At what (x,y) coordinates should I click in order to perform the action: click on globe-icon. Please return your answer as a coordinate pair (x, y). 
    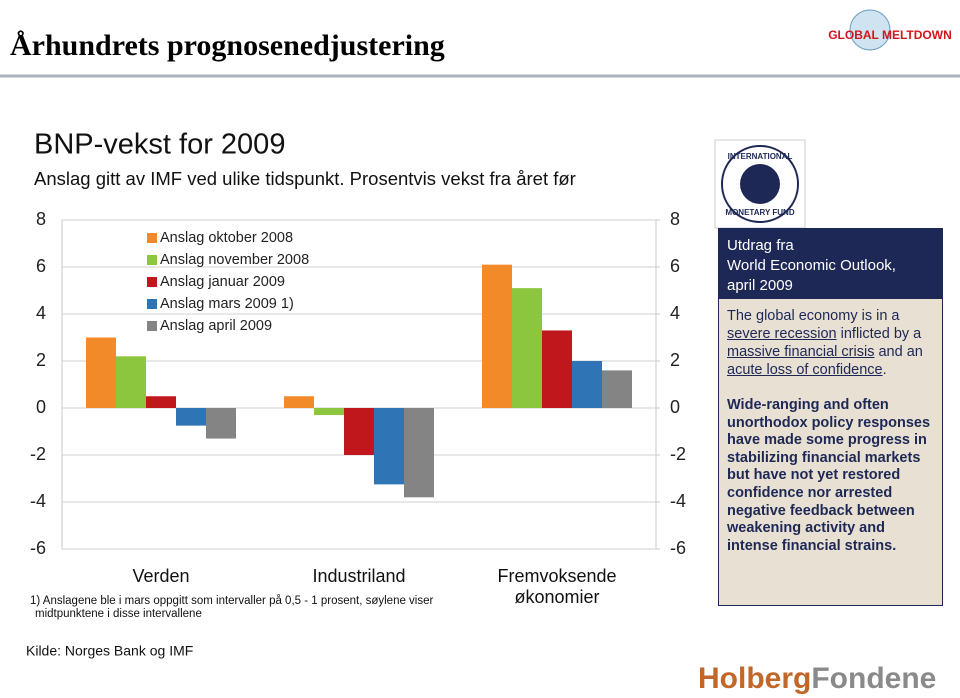
    Looking at the image, I should click on (870, 30).